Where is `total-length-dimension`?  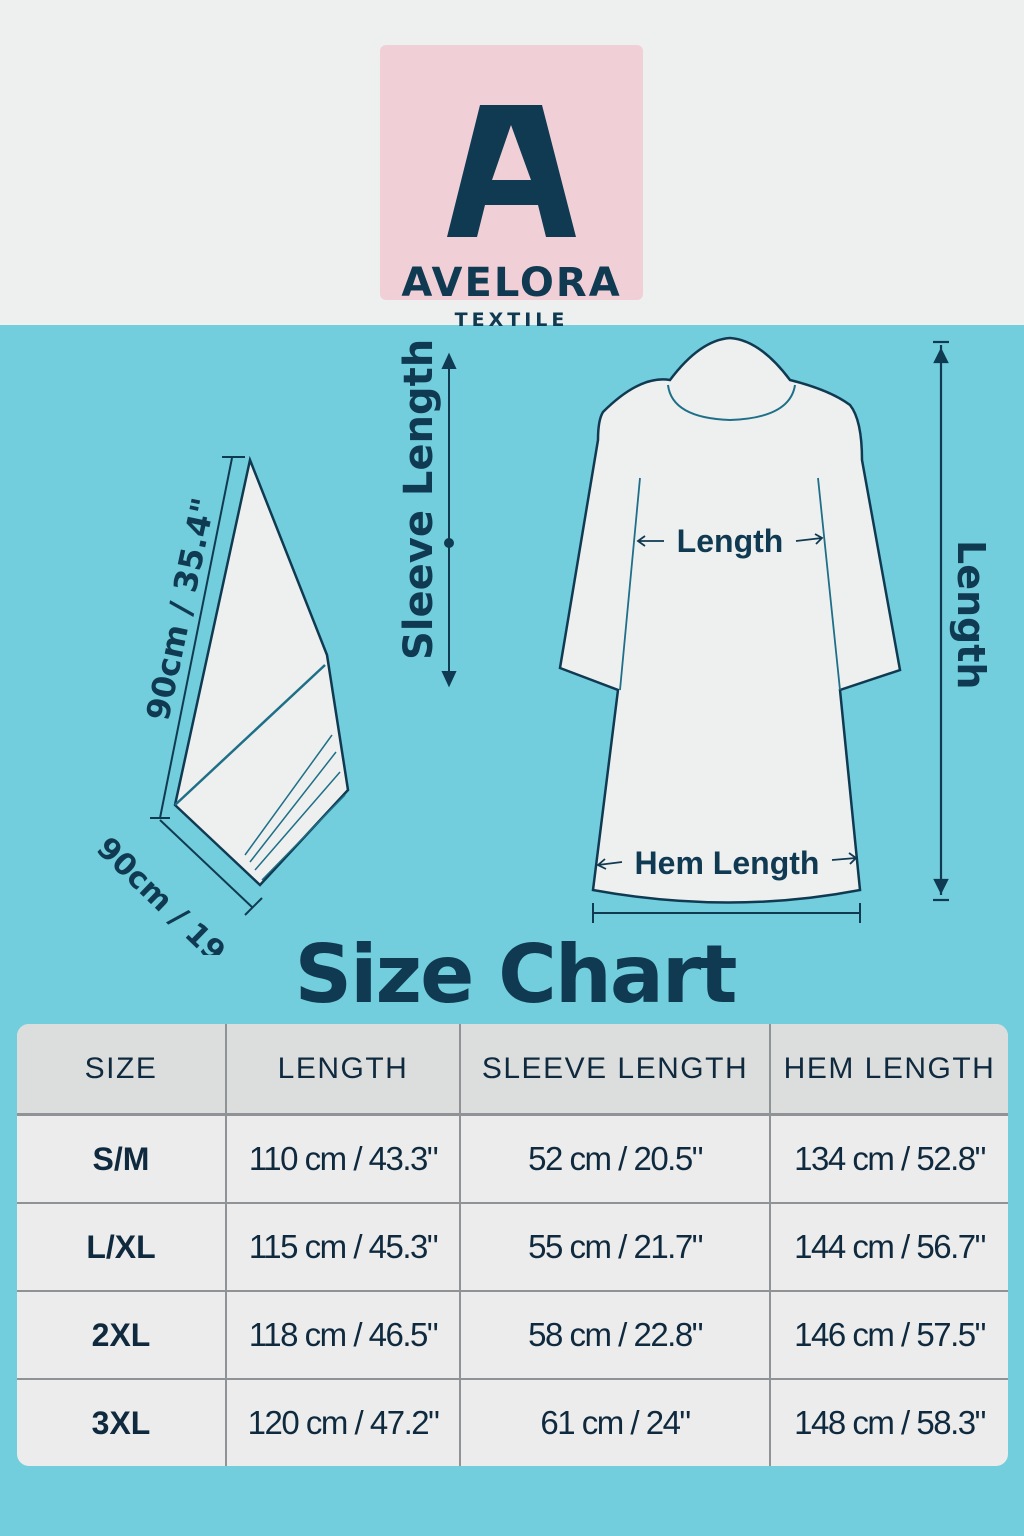
total-length-dimension is located at coordinates (941, 621).